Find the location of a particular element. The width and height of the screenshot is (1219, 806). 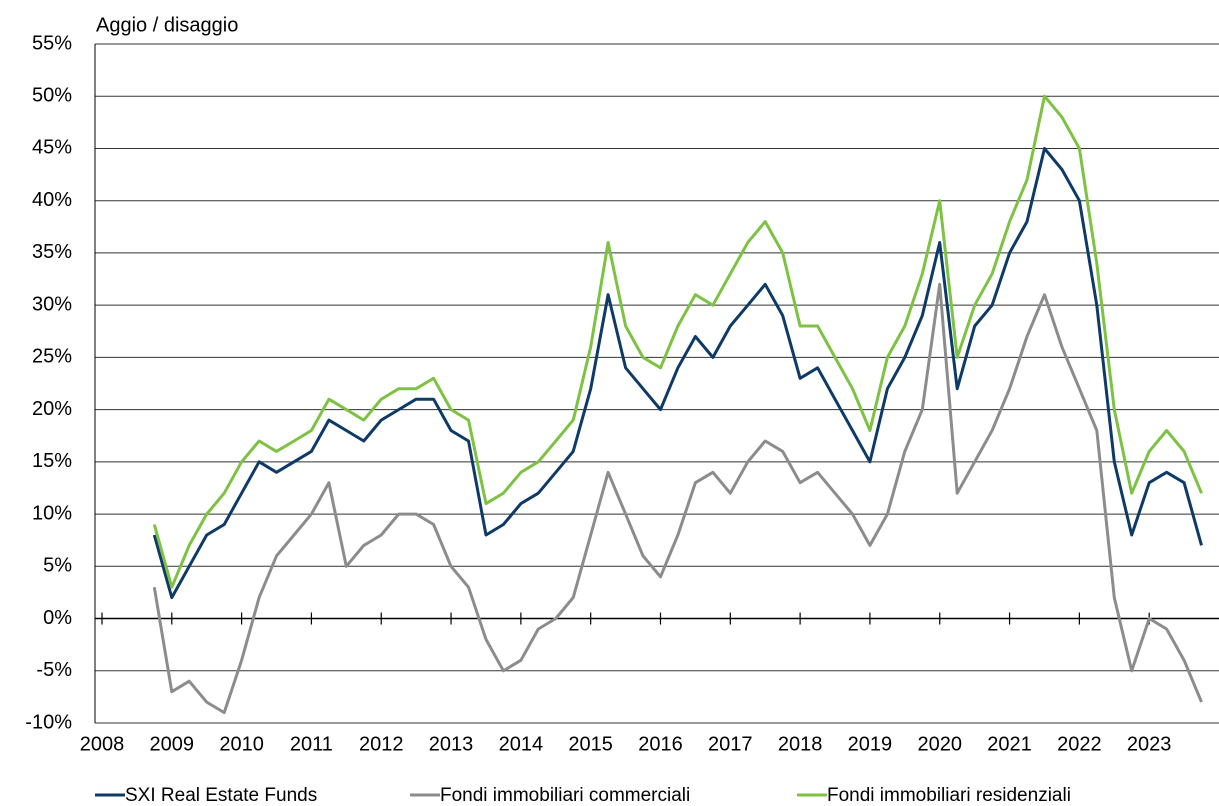

legend-label: Fondi immobiliari commerciali is located at coordinates (565, 795).